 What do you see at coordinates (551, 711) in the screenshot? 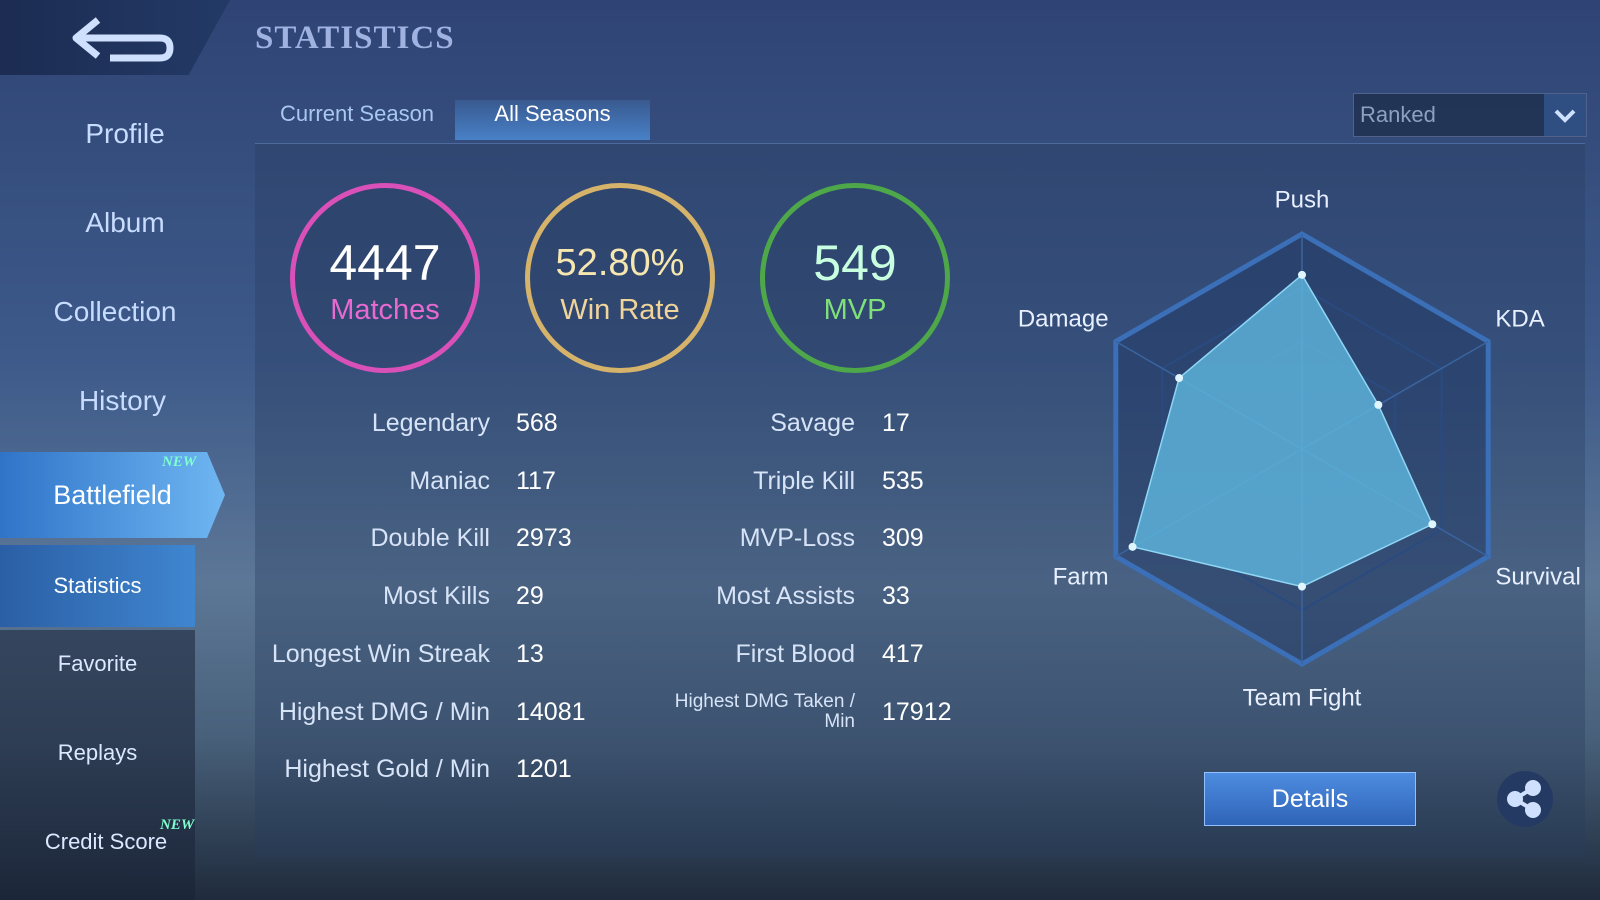
I see `stat-value: 14081` at bounding box center [551, 711].